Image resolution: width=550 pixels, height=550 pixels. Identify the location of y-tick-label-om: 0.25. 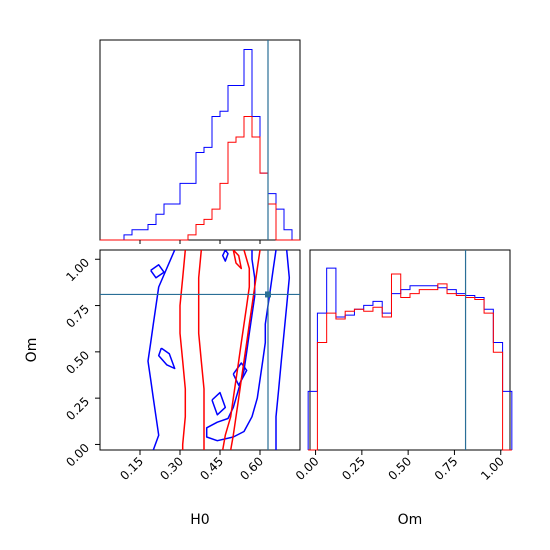
(77, 408).